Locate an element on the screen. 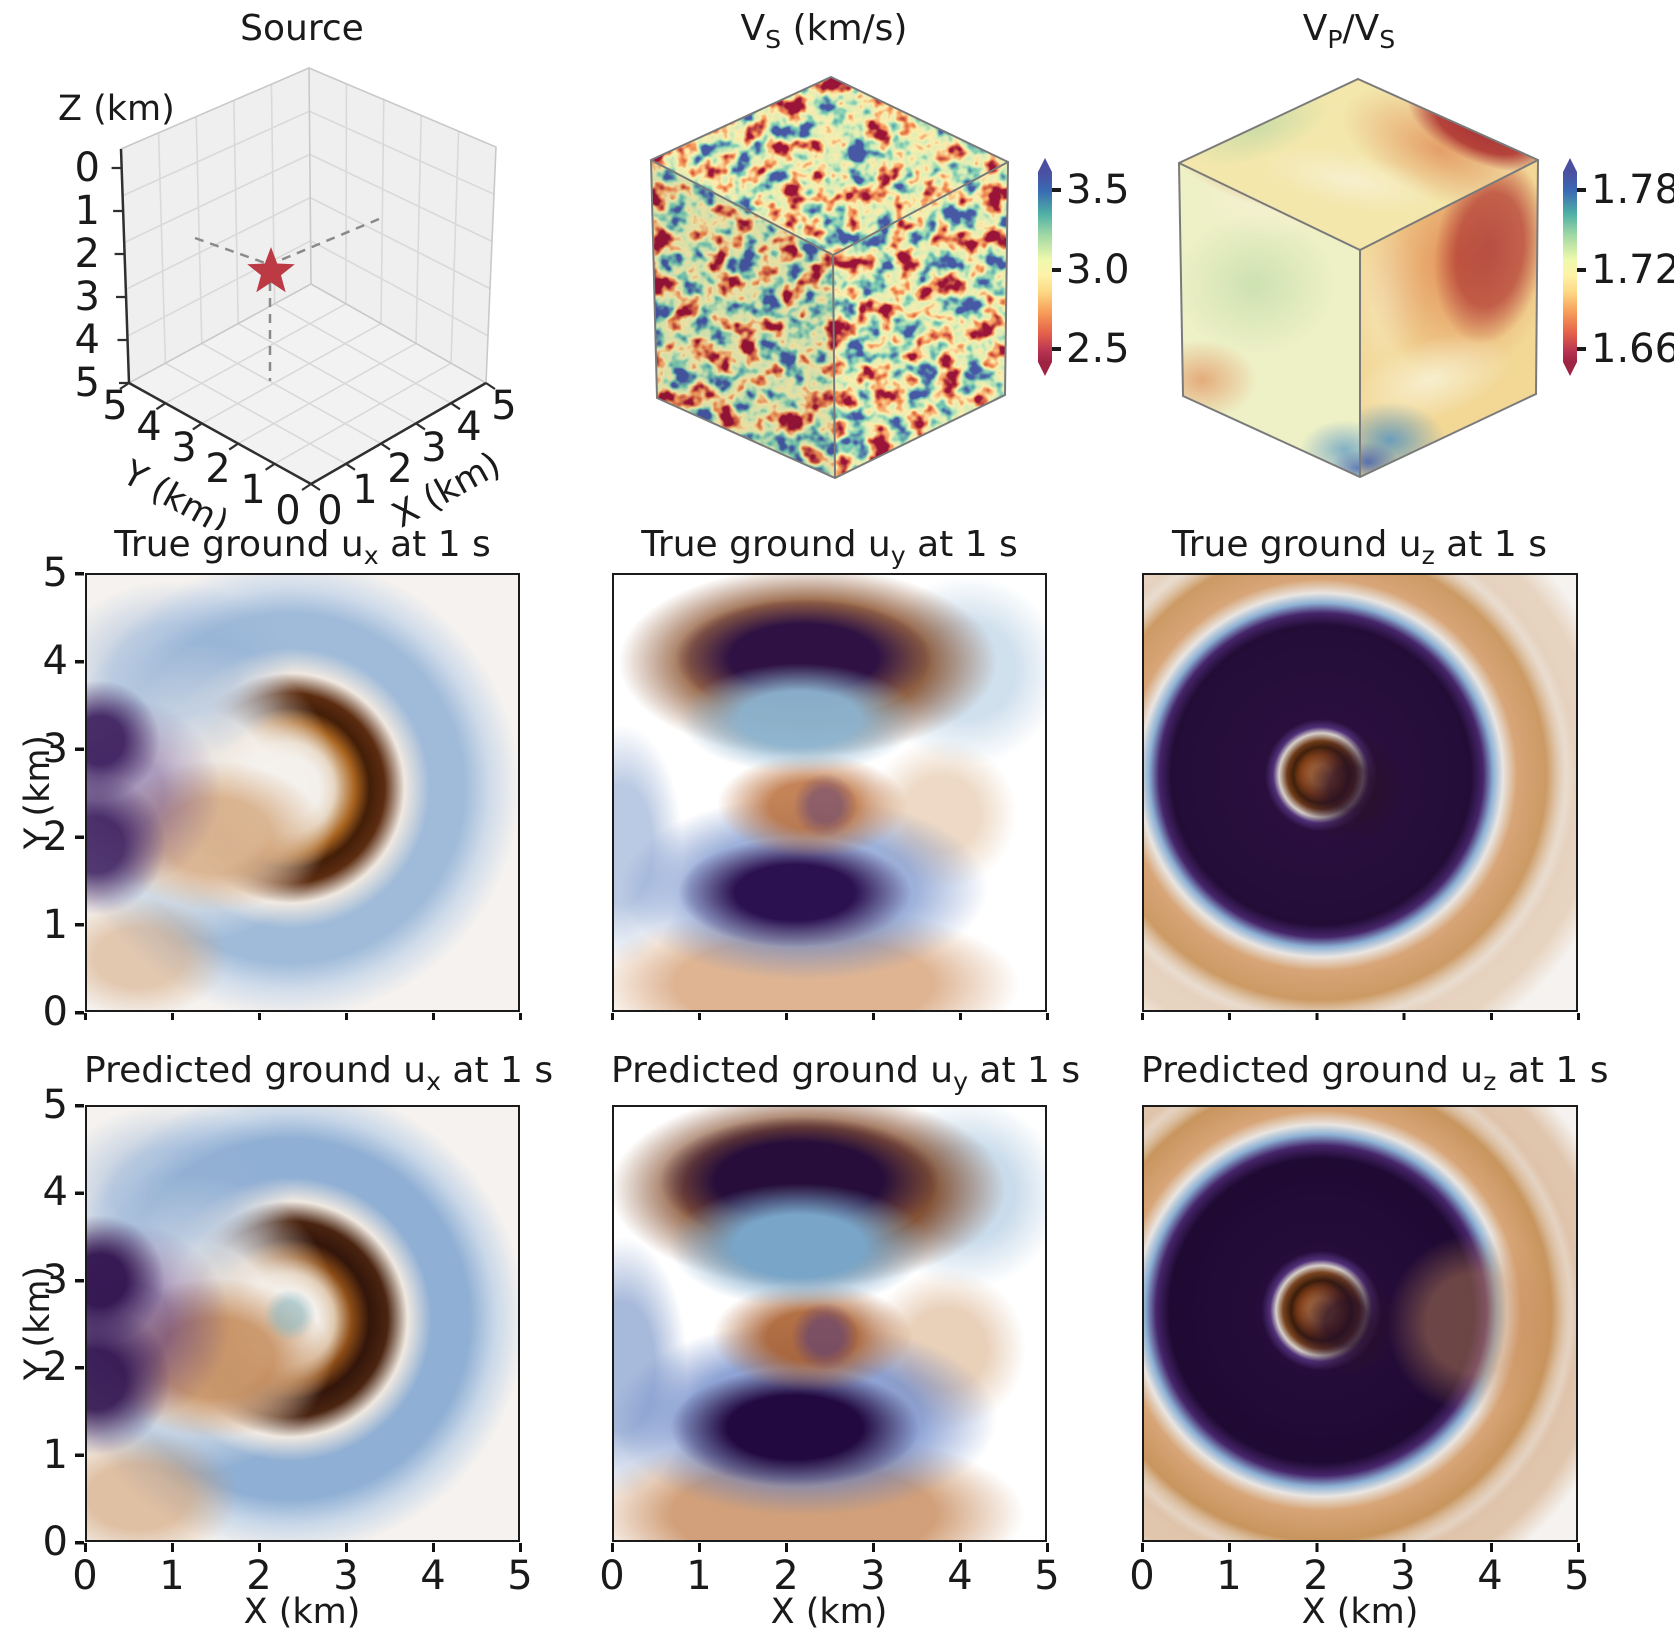  source-title: Source is located at coordinates (302, 28).